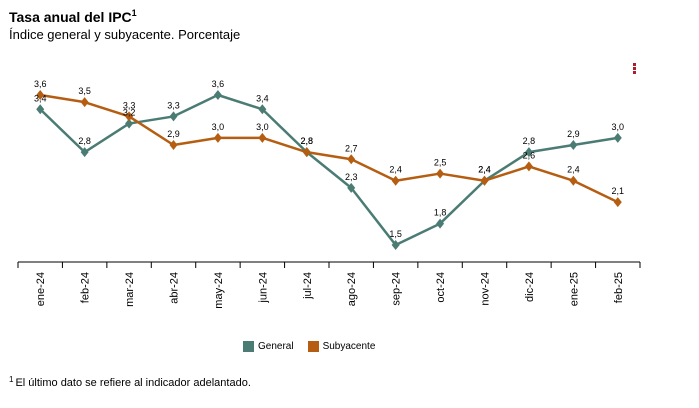 The image size is (699, 408). Describe the element at coordinates (440, 163) in the screenshot. I see `data-label: 2,5` at that location.